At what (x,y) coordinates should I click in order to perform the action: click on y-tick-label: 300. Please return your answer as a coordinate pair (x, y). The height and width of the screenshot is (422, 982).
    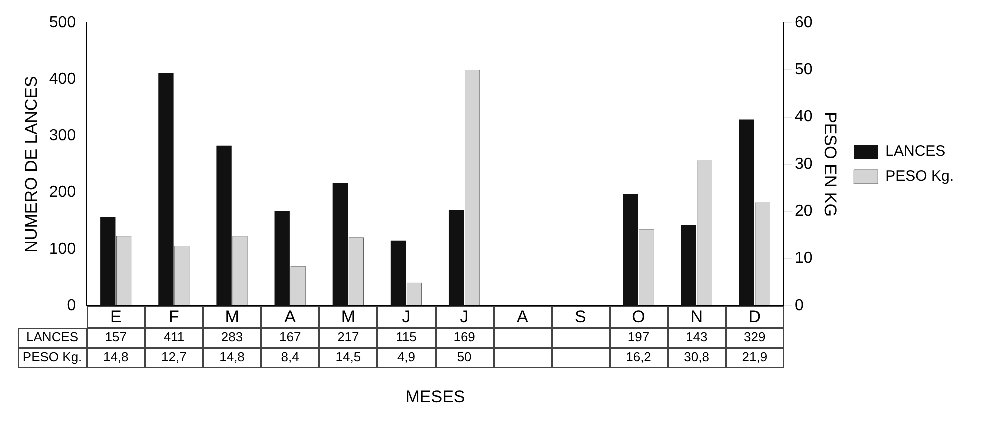
    Looking at the image, I should click on (62, 136).